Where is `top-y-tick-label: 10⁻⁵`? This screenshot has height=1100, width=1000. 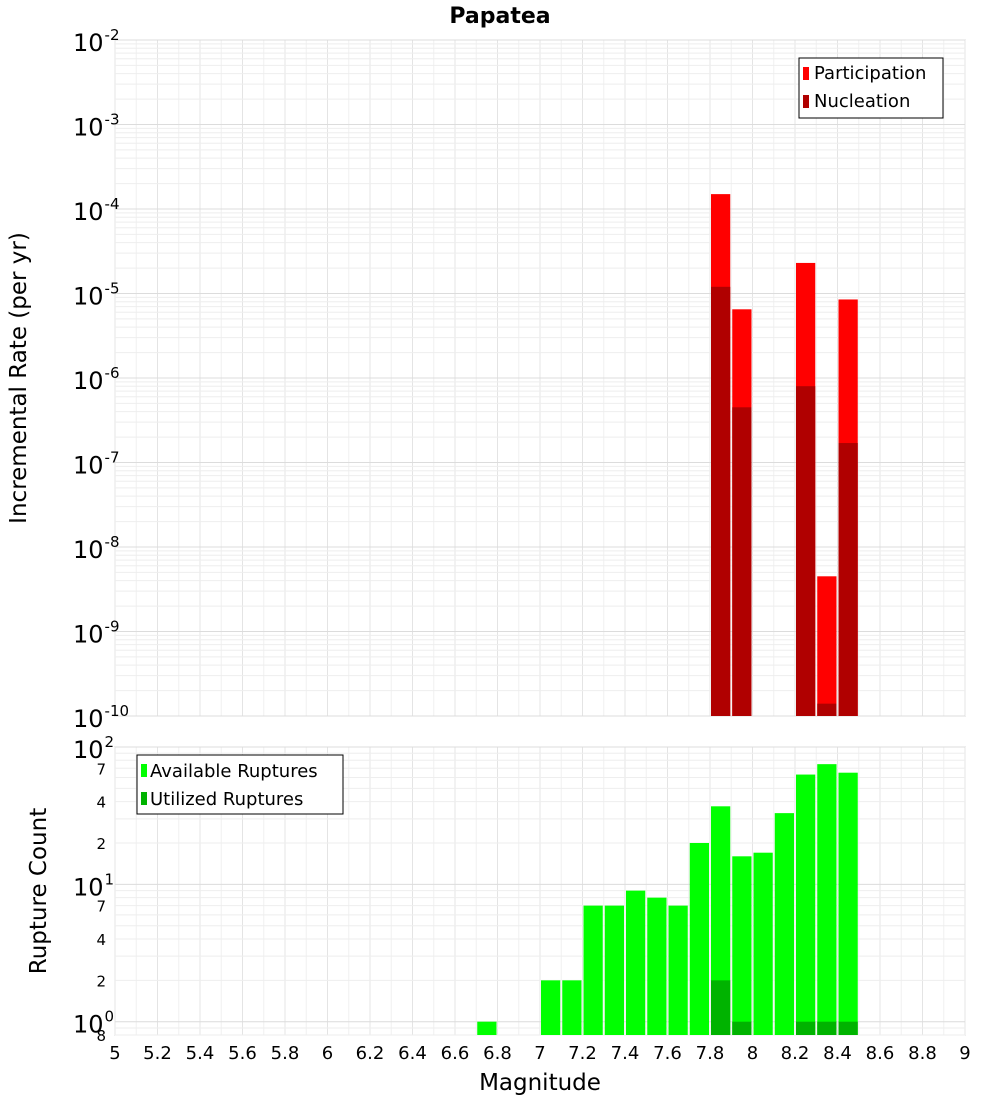 top-y-tick-label: 10⁻⁵ is located at coordinates (96, 295).